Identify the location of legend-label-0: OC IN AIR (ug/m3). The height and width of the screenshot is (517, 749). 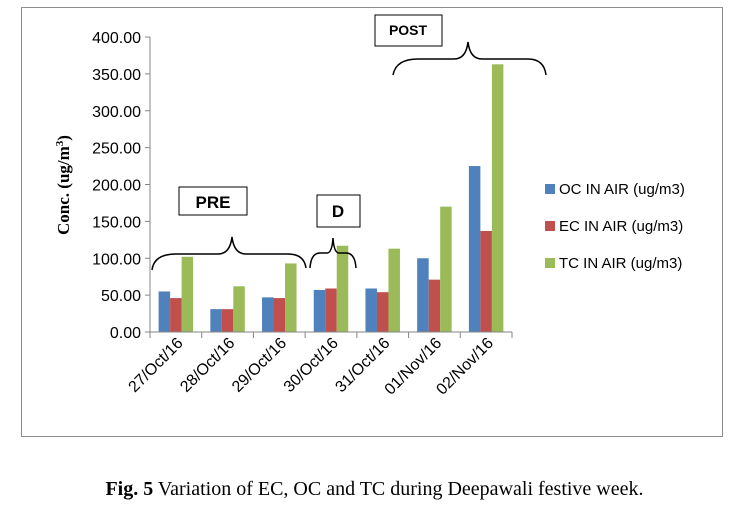
(622, 189).